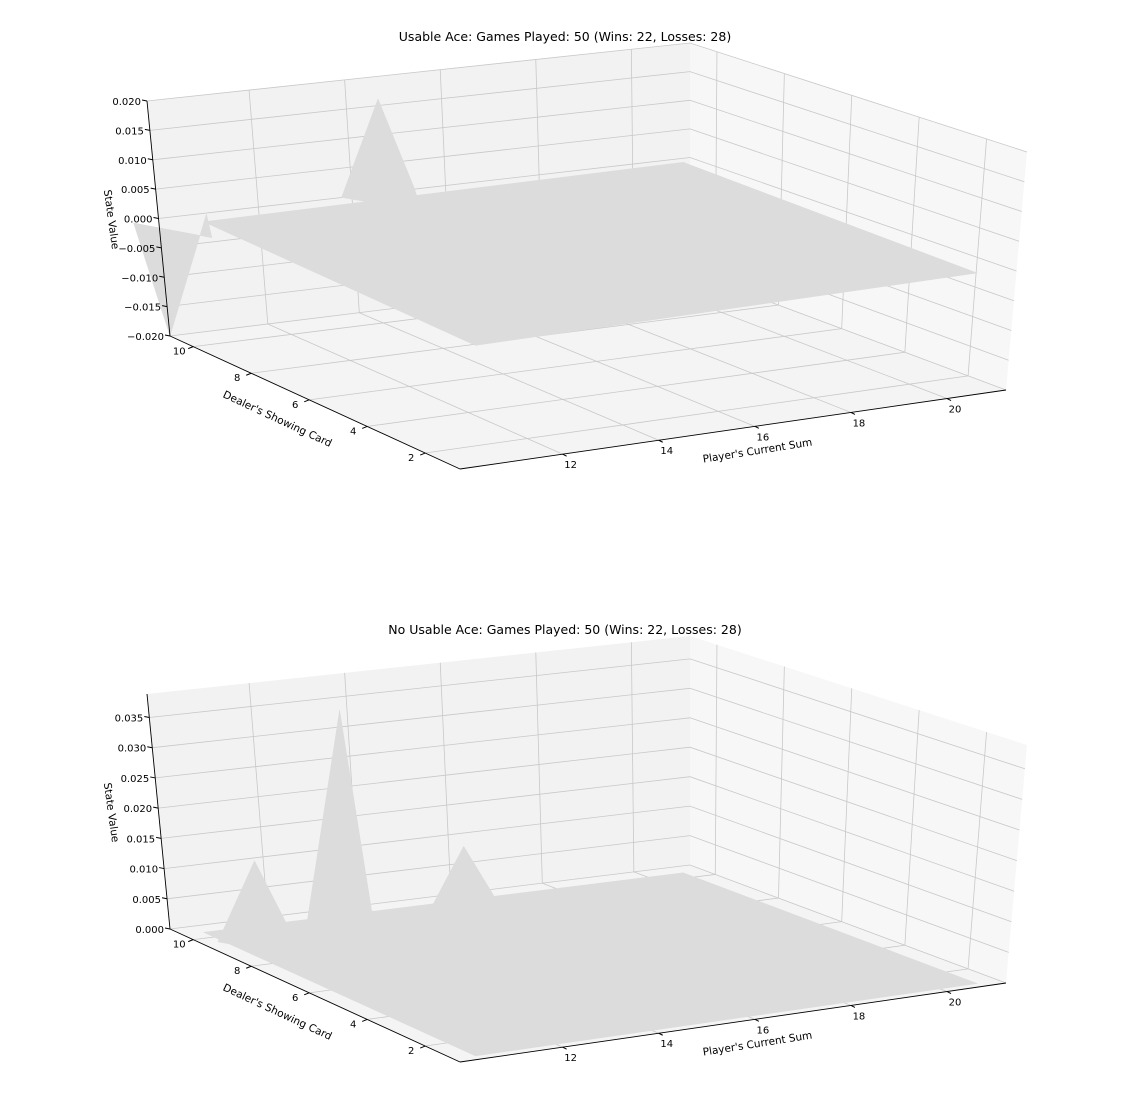  Describe the element at coordinates (142, 308) in the screenshot. I see `z-tick-label: −0.015` at that location.